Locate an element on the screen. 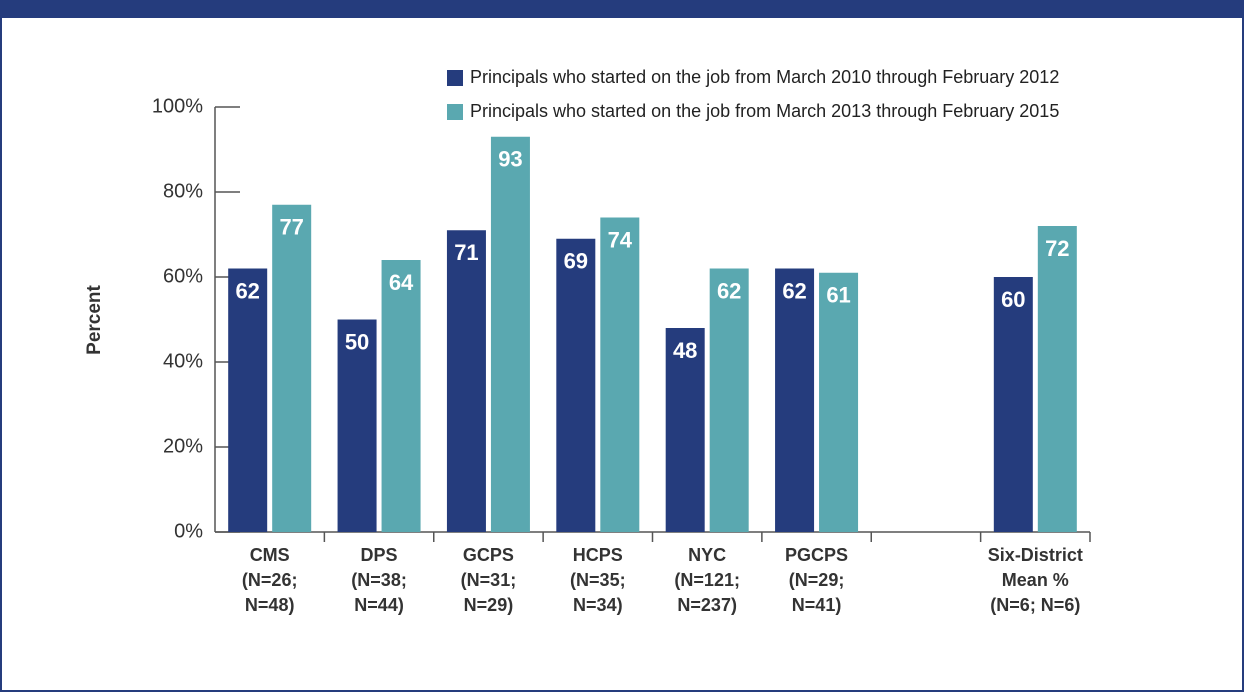  y-tick-label: 20% is located at coordinates (183, 446).